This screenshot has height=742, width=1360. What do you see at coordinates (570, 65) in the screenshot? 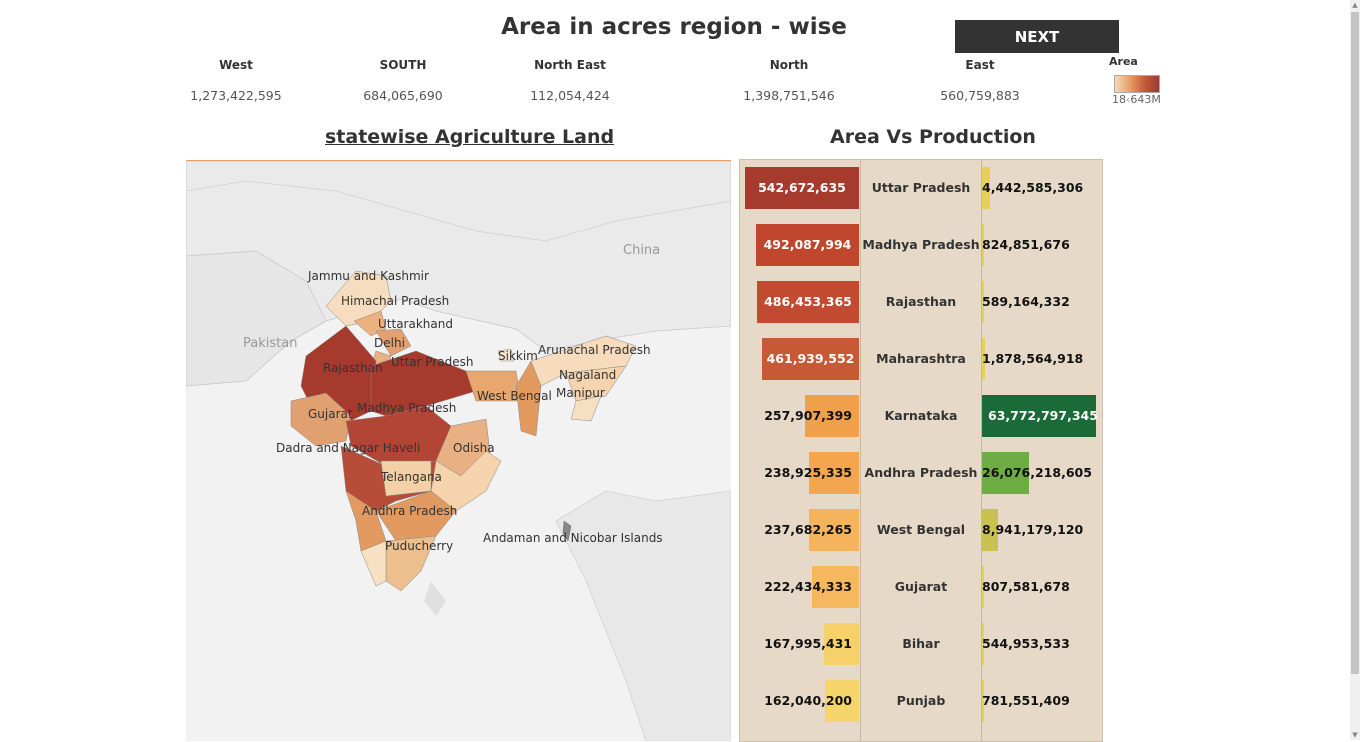
I see `region-name: North East` at bounding box center [570, 65].